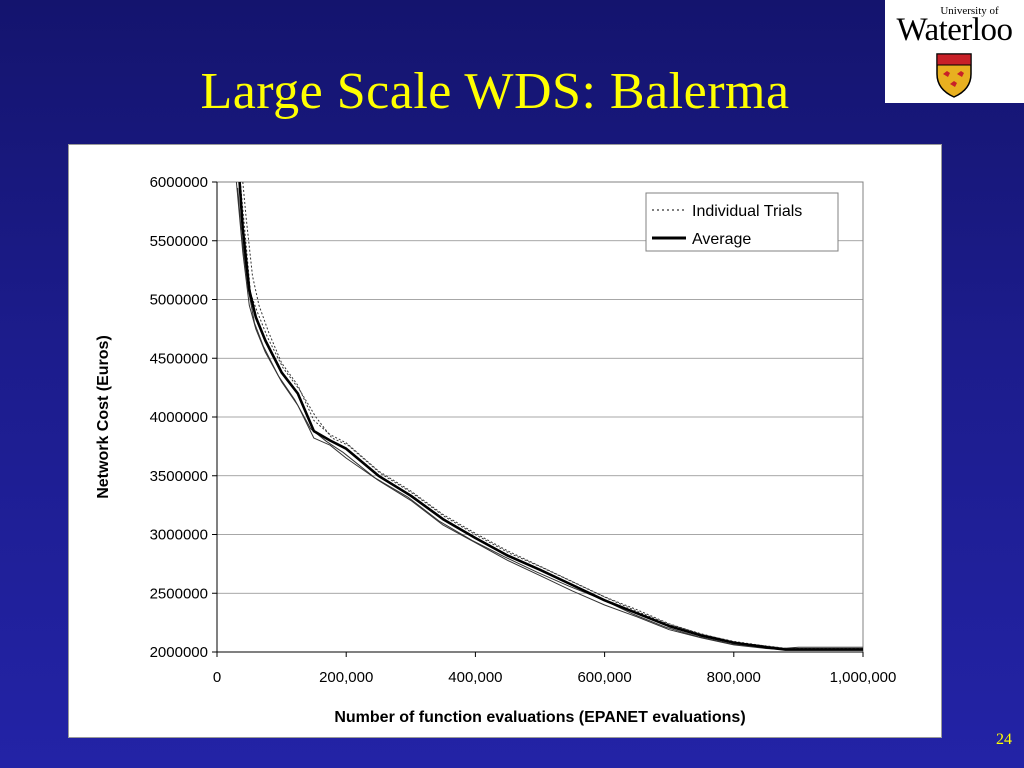 Image resolution: width=1024 pixels, height=768 pixels. I want to click on x-tick-label: 800,000, so click(734, 677).